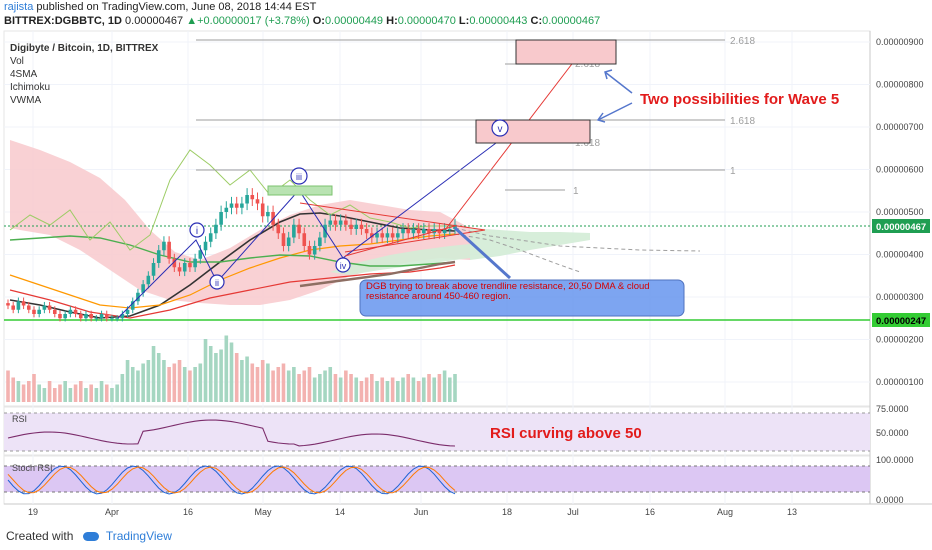 This screenshot has height=550, width=932. Describe the element at coordinates (507, 512) in the screenshot. I see `x-tick-label: 18` at that location.